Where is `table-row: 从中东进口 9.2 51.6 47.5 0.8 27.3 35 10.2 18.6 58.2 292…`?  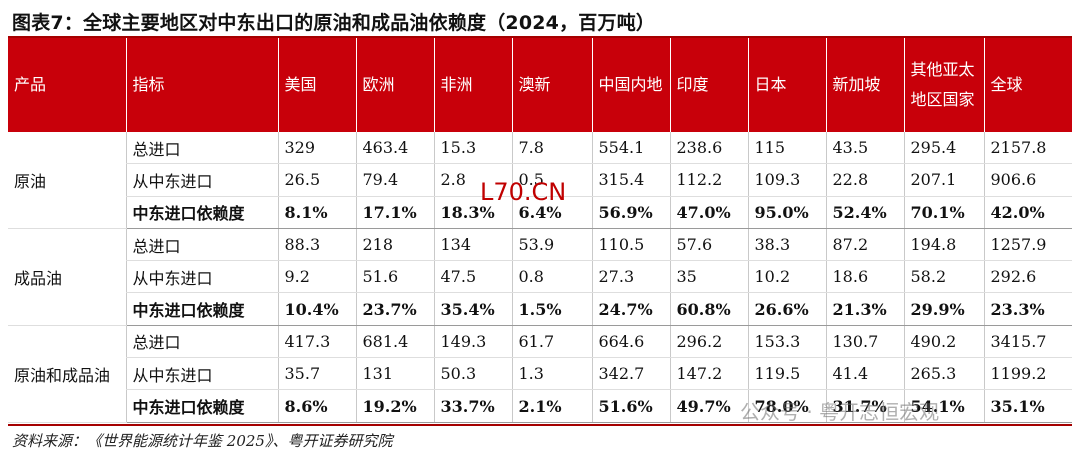 table-row: 从中东进口 9.2 51.6 47.5 0.8 27.3 35 10.2 18.6 58.2 292… is located at coordinates (540, 277).